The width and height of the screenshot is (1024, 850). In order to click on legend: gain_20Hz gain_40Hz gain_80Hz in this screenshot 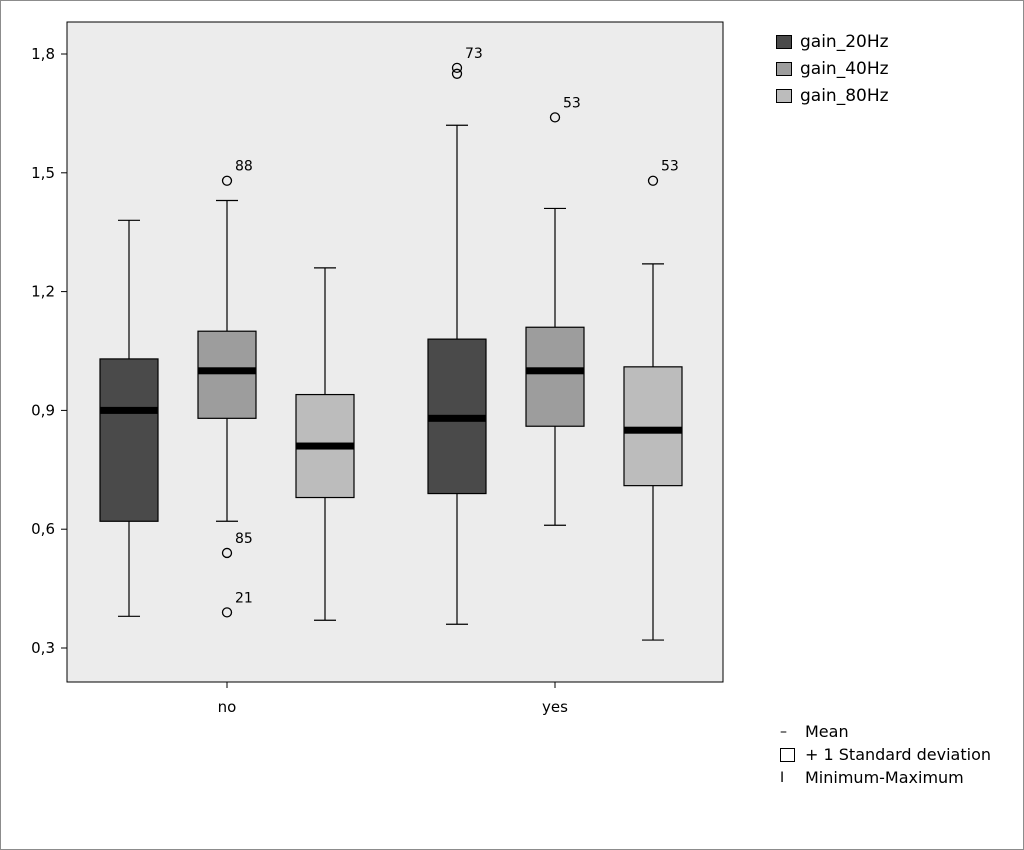, I will do `click(832, 68)`.